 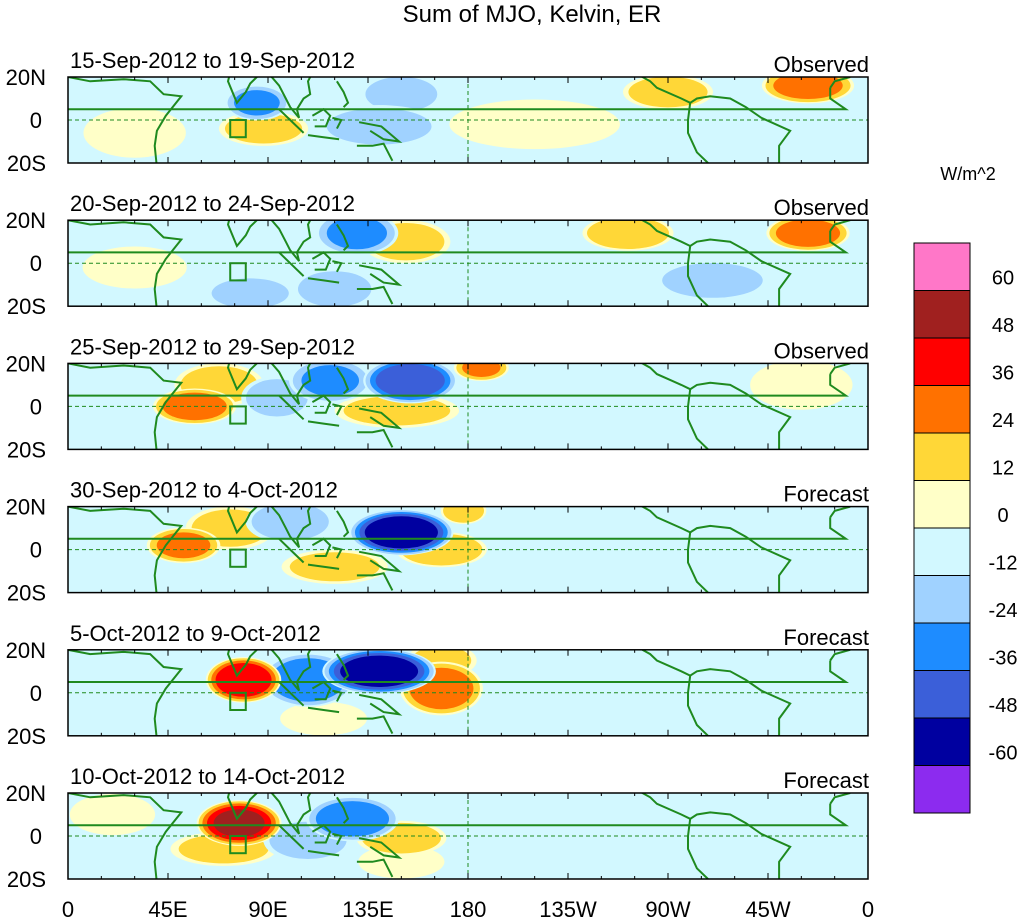 I want to click on colorbar-tick-label: 12, so click(x=1003, y=469).